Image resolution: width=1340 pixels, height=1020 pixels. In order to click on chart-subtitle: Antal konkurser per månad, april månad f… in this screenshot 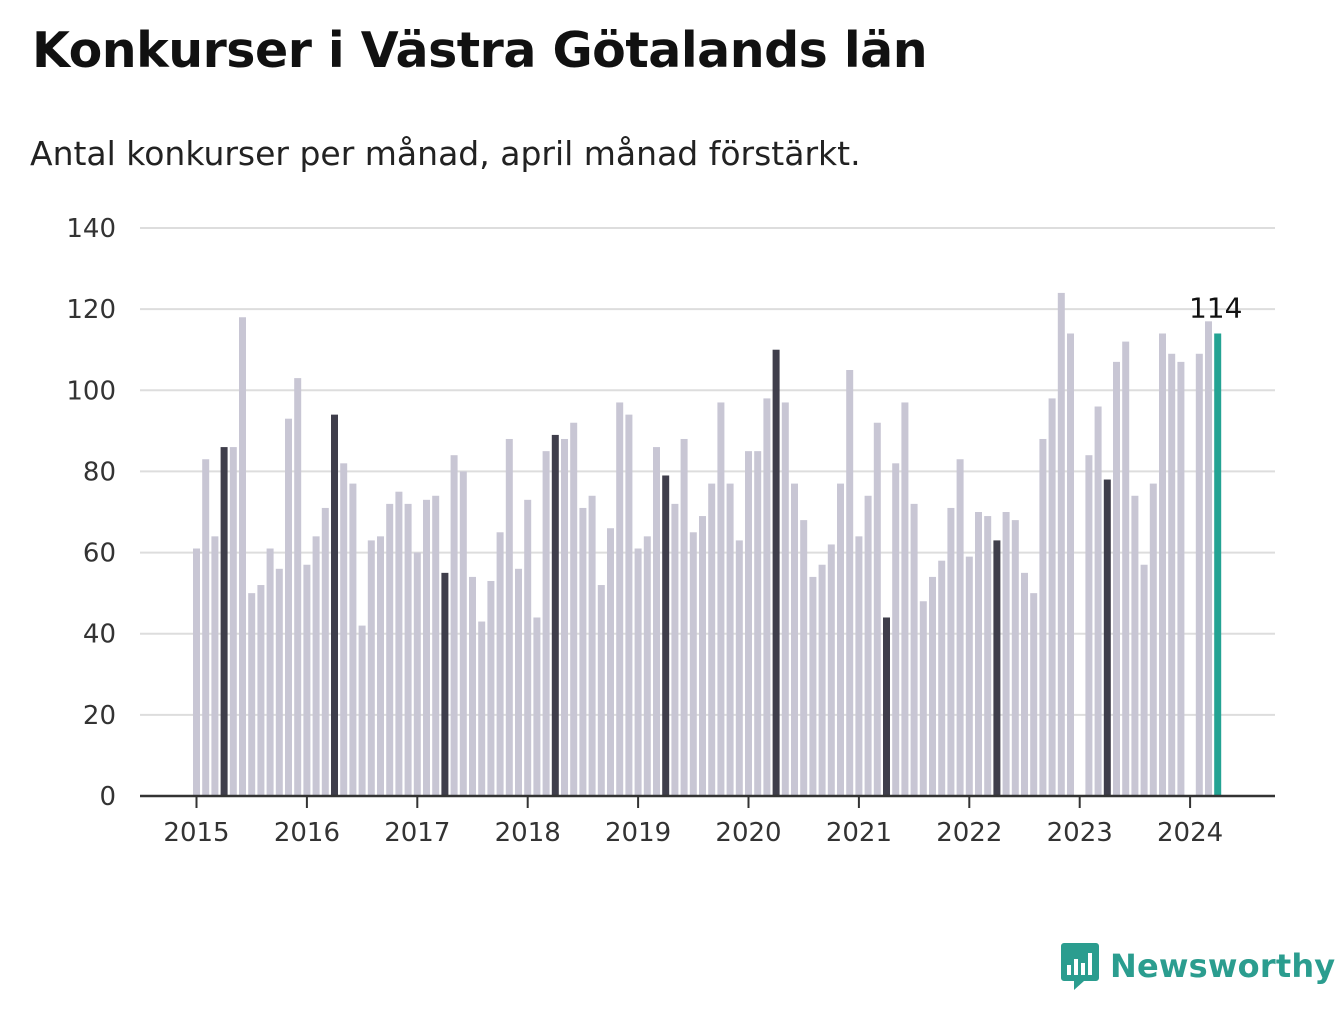, I will do `click(445, 153)`.